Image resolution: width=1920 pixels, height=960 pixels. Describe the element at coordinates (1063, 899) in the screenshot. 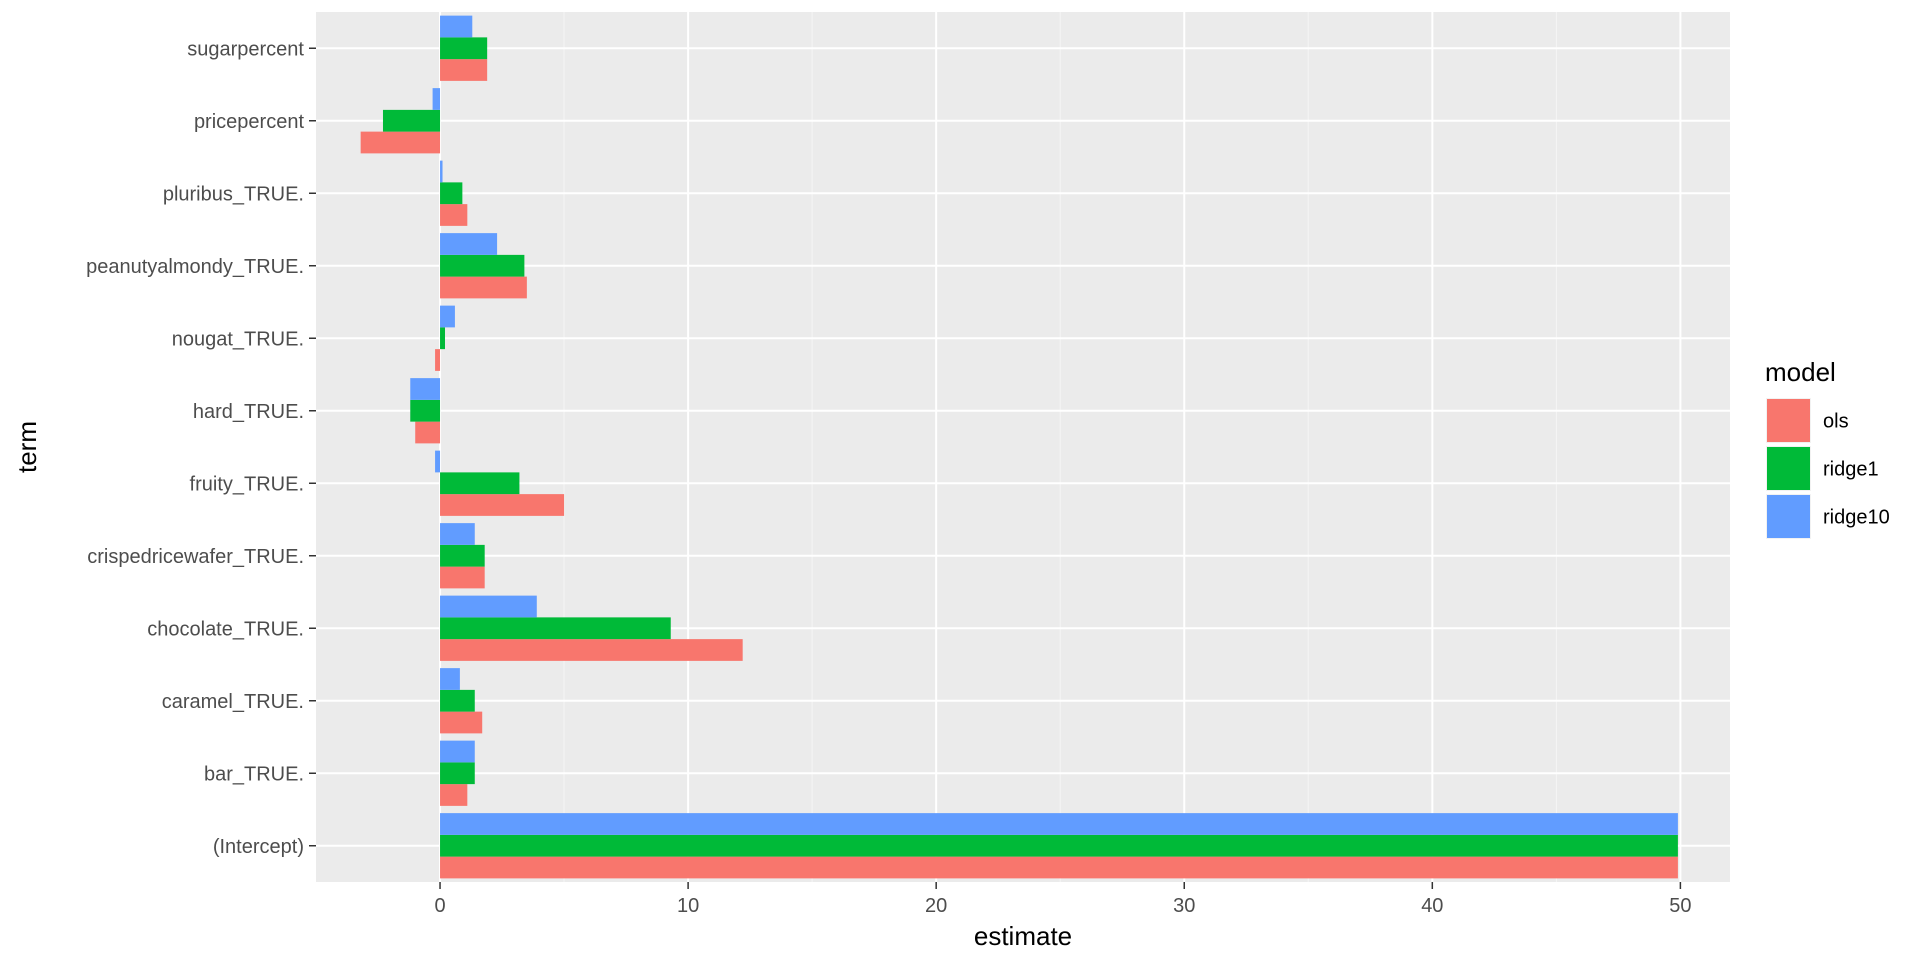

I see `x-axis: 0 10 20 30 40 50` at that location.